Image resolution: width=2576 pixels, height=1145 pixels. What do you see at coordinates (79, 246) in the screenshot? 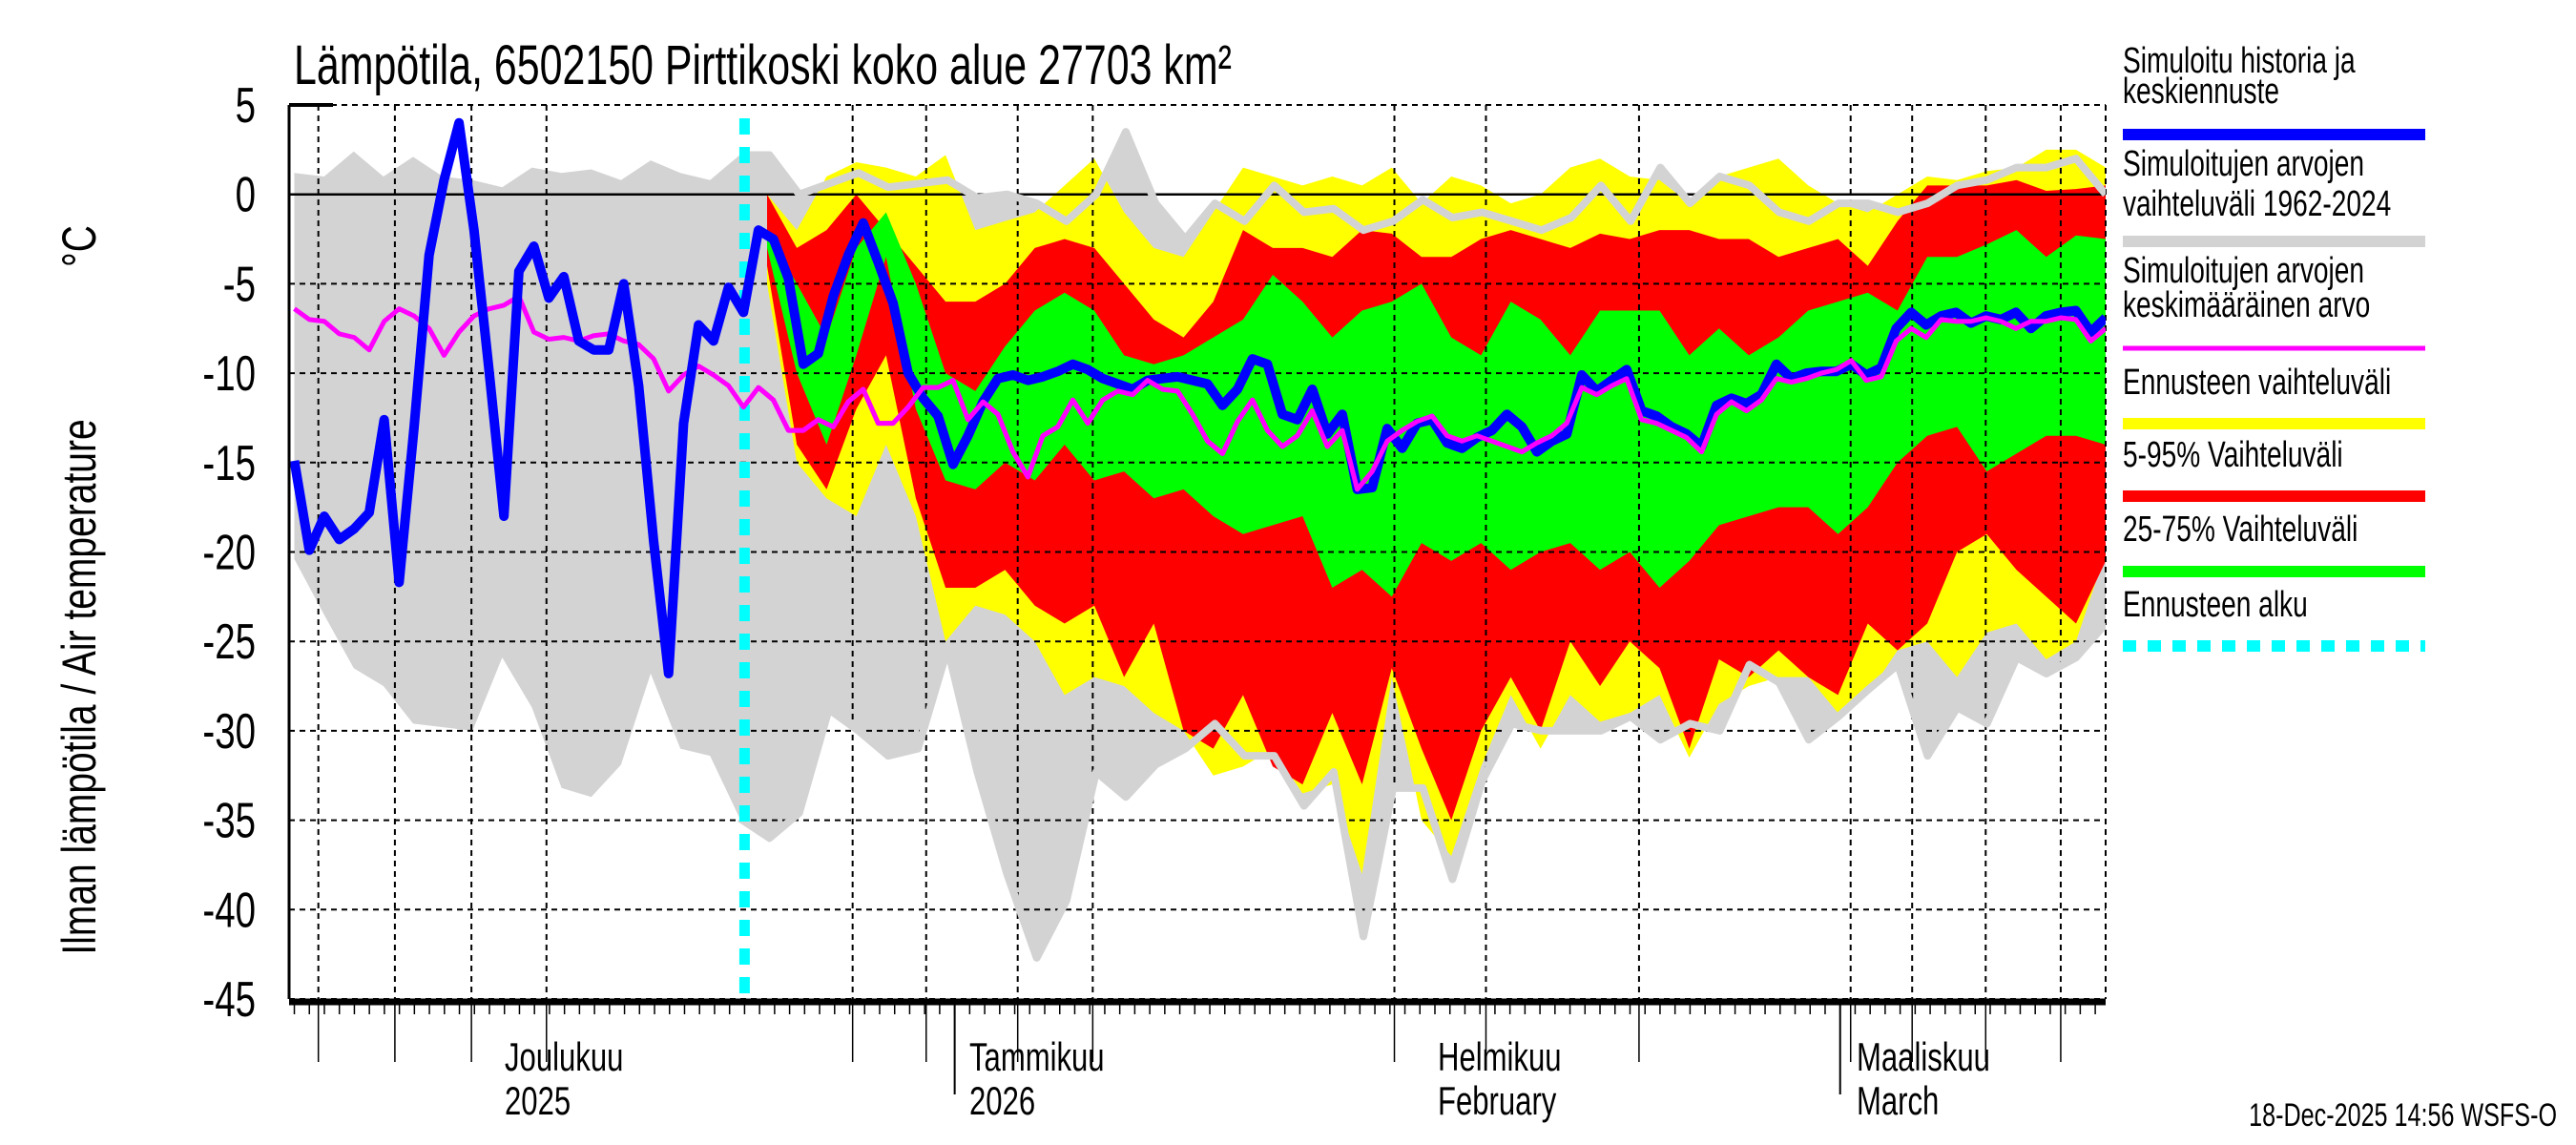
I see `y-axis-unit: °C` at bounding box center [79, 246].